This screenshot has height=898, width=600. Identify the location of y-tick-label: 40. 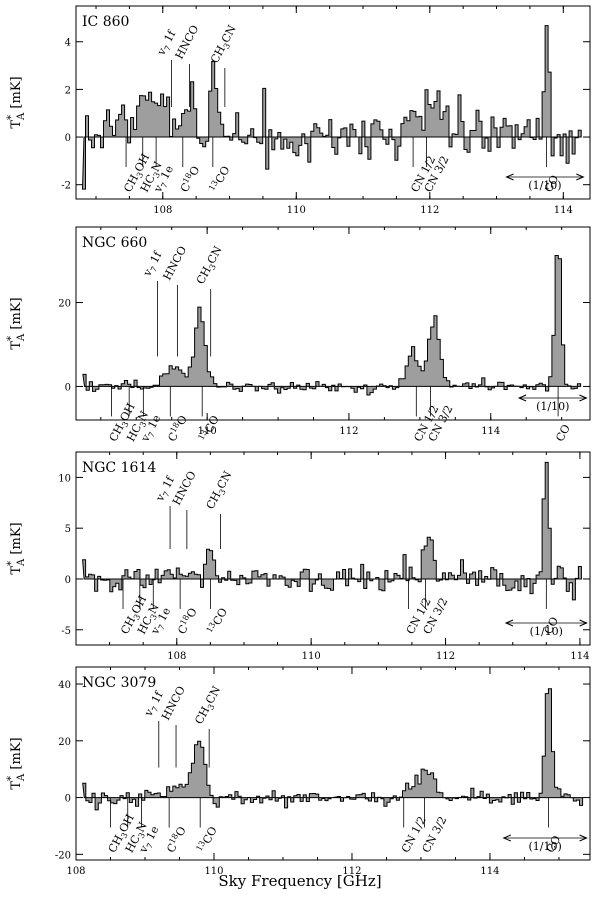
(64, 685).